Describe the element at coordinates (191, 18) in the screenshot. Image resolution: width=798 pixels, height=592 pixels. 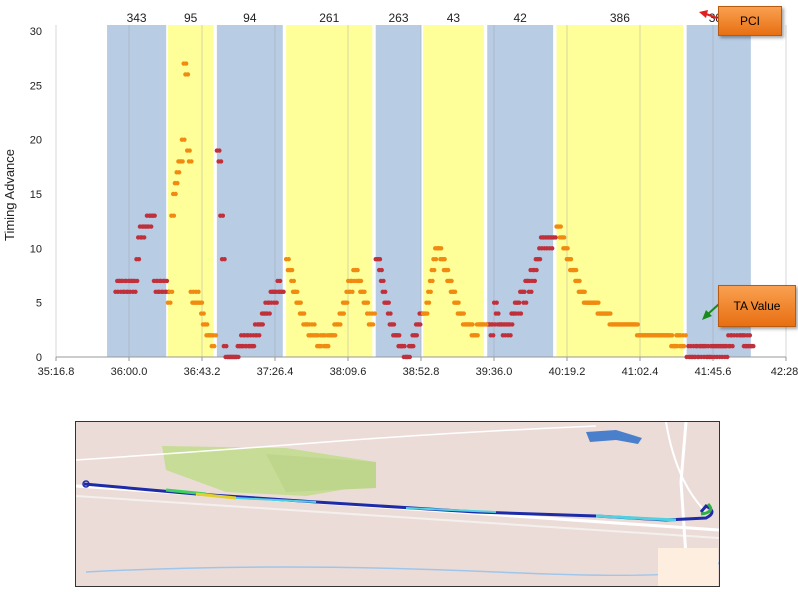
I see `pci-label-95: 95` at that location.